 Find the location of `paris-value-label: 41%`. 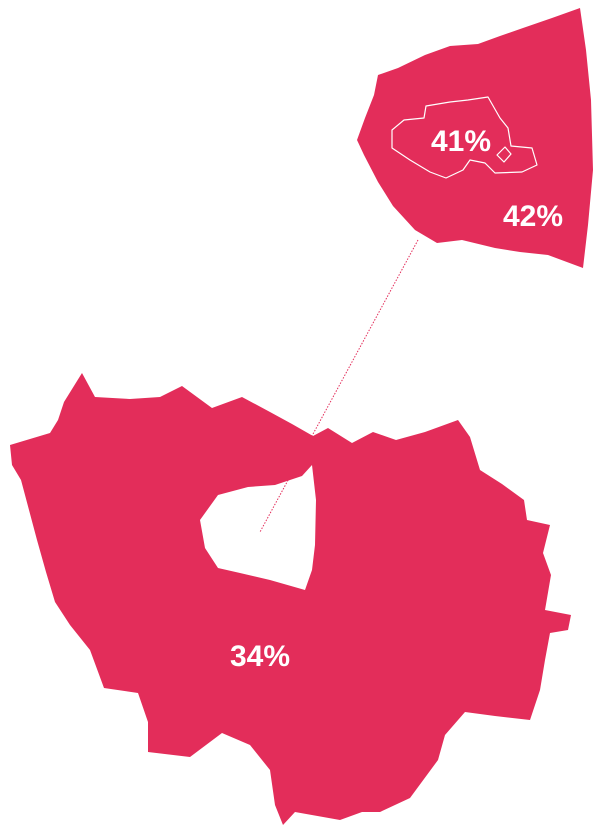

paris-value-label: 41% is located at coordinates (461, 141).